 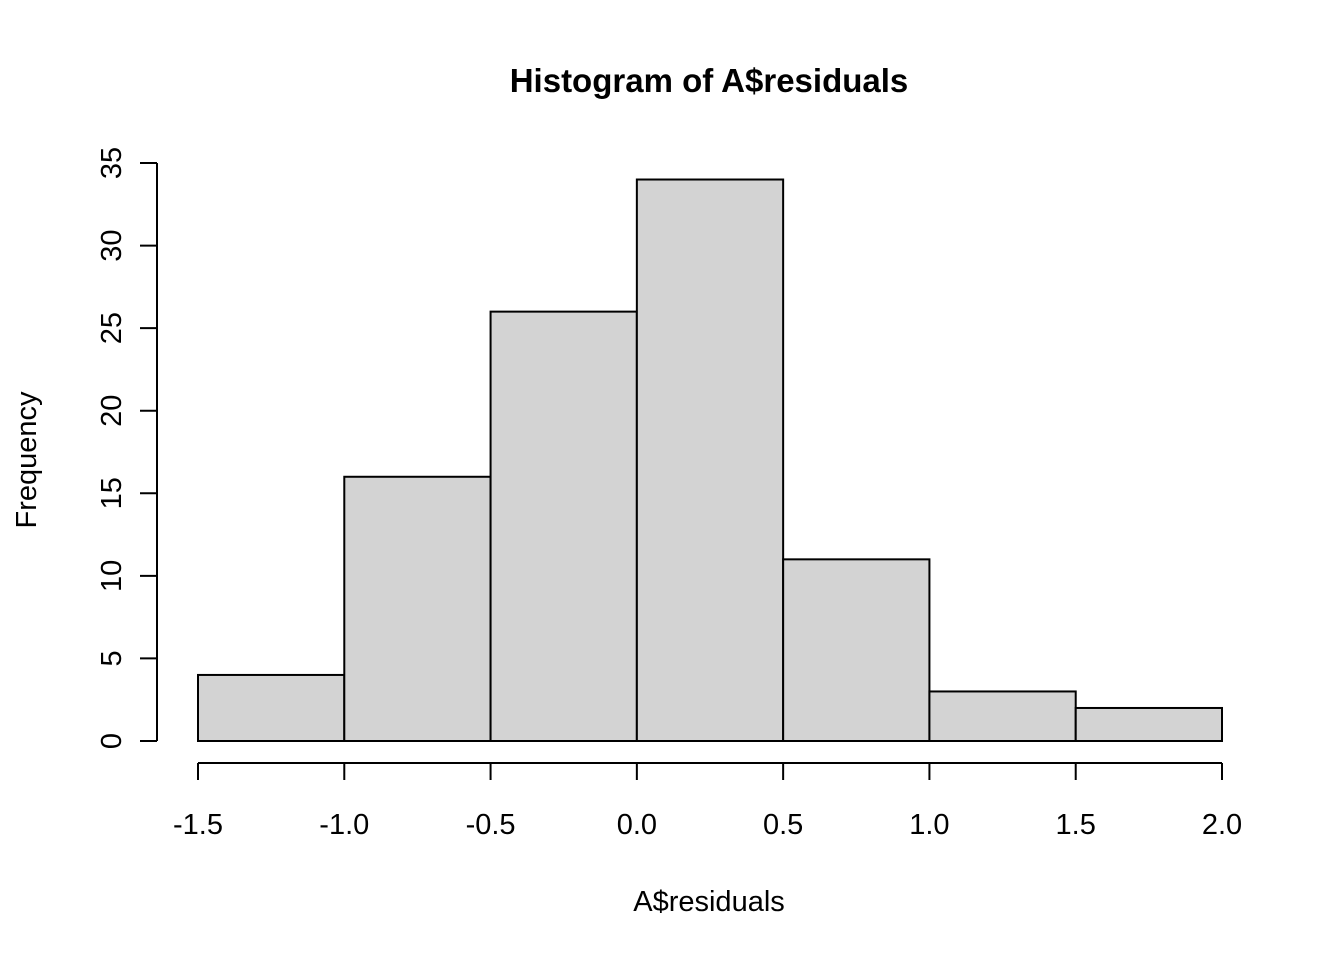 What do you see at coordinates (929, 825) in the screenshot?
I see `x-tick-label: 1.0` at bounding box center [929, 825].